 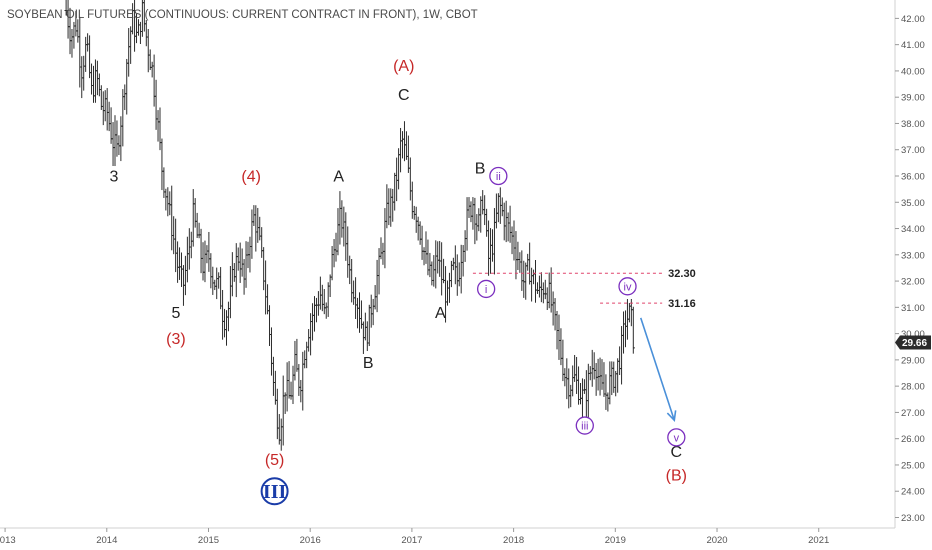 What do you see at coordinates (818, 540) in the screenshot?
I see `x-tick-label: 2021` at bounding box center [818, 540].